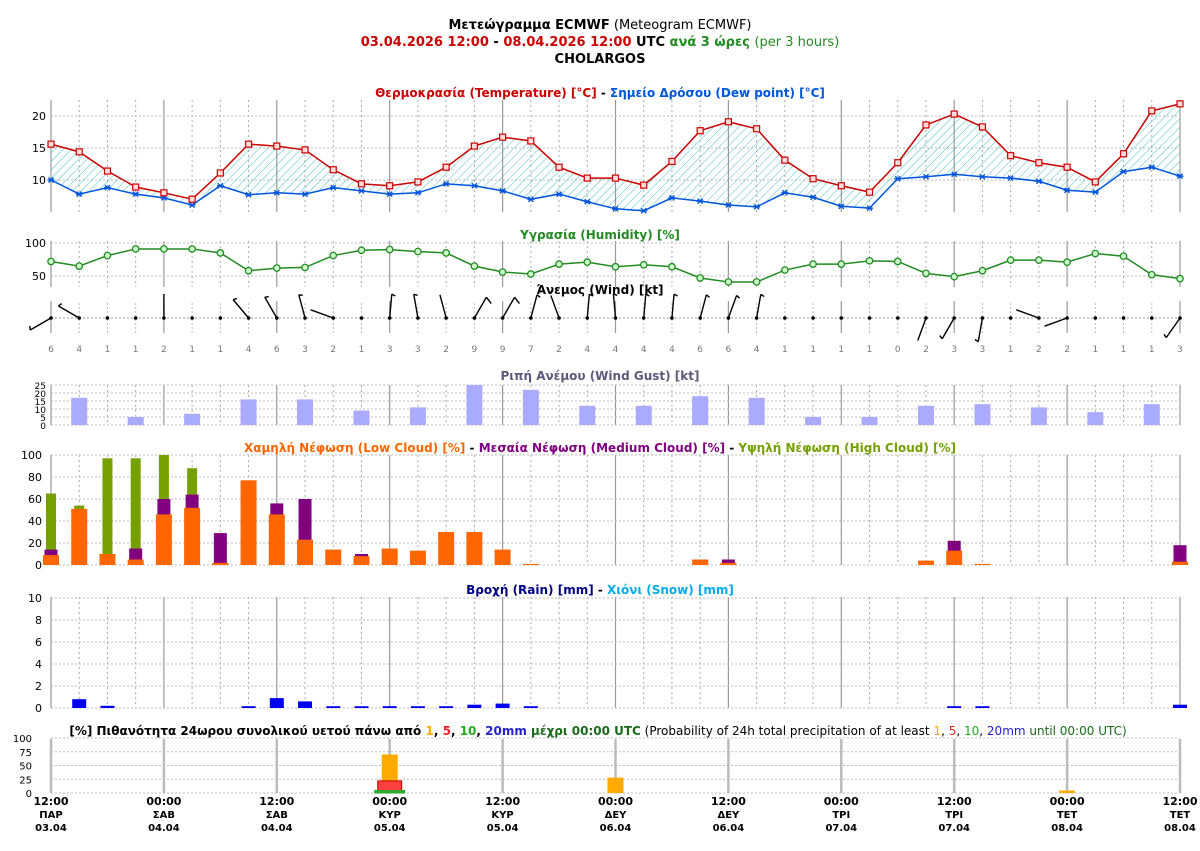 This screenshot has width=1200, height=851. Describe the element at coordinates (503, 350) in the screenshot. I see `wind-speed-label: 9` at that location.